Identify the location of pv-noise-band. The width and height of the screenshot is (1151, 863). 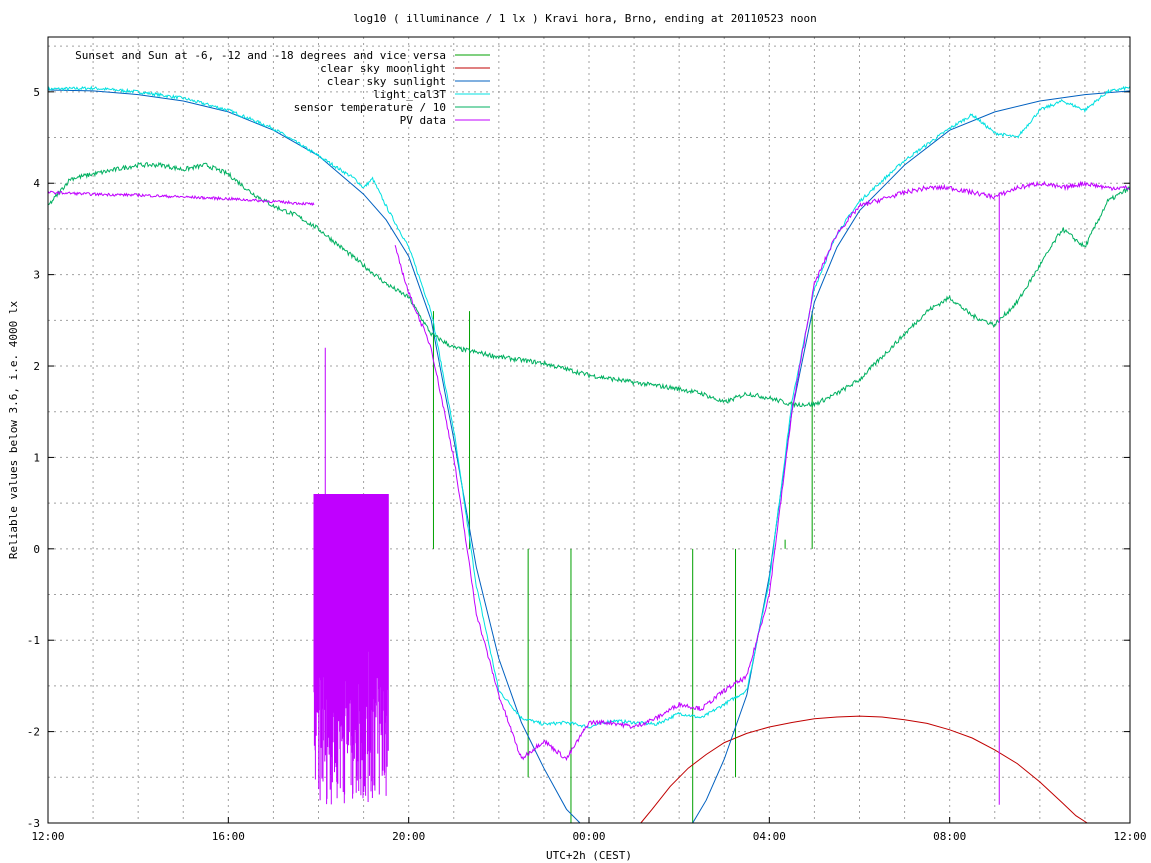
(351, 649).